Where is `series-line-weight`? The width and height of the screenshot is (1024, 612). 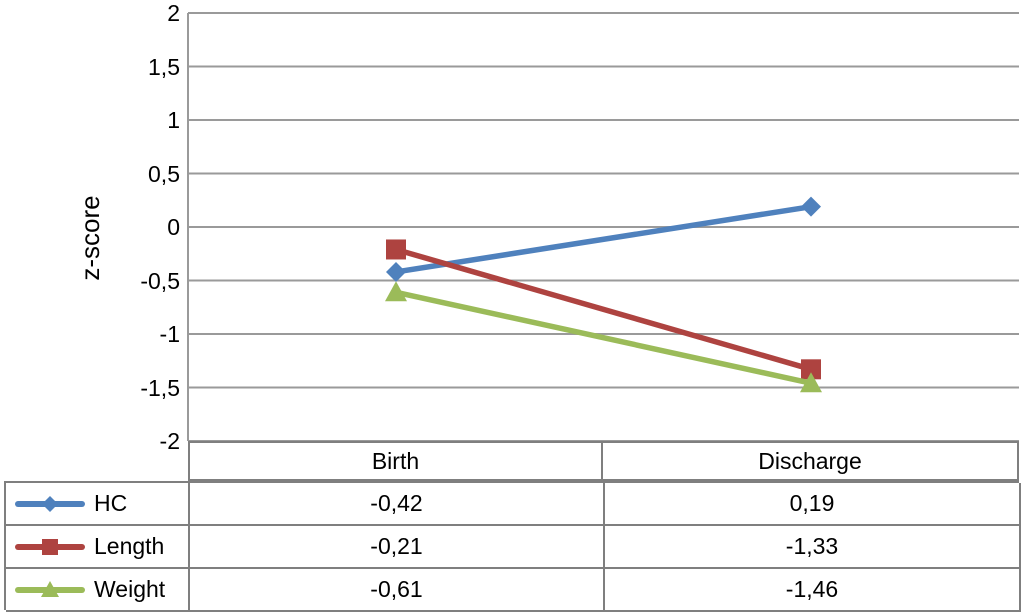 series-line-weight is located at coordinates (603, 337).